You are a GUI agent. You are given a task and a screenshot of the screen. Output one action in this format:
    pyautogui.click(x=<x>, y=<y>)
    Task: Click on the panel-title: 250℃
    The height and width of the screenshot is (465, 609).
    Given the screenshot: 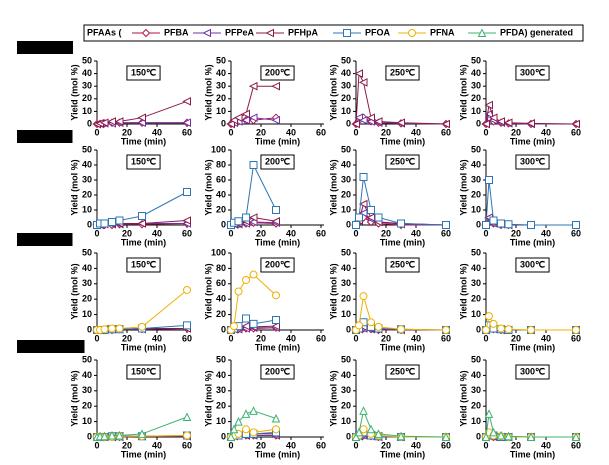 What is the action you would take?
    pyautogui.click(x=402, y=72)
    